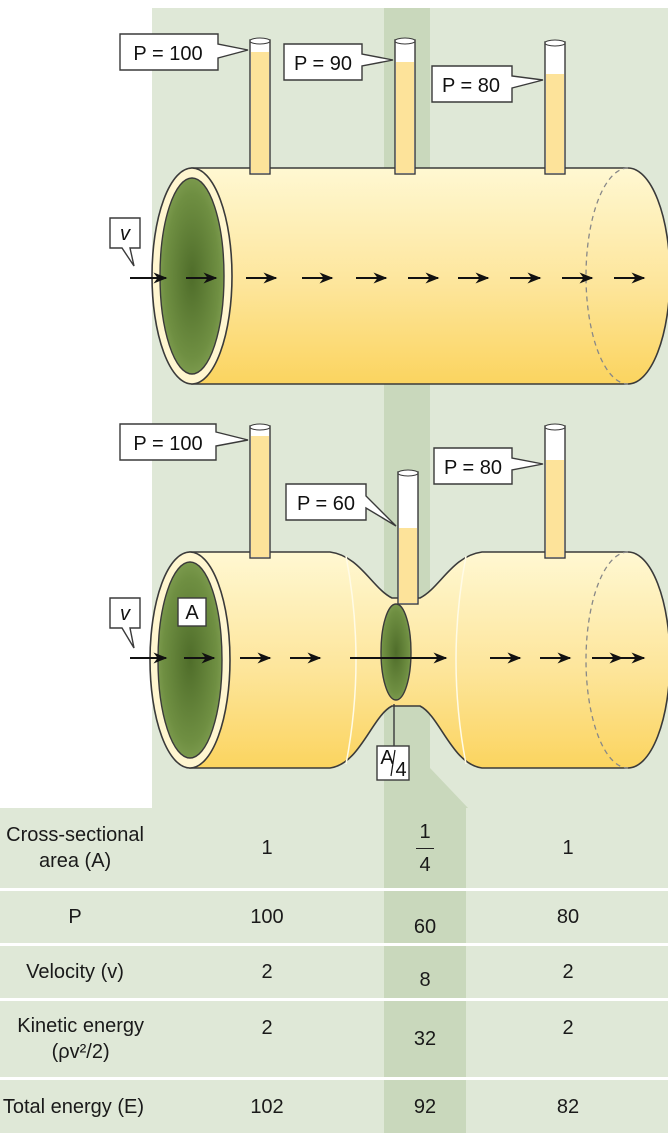  Describe the element at coordinates (334, 1106) in the screenshot. I see `table-row-total: Total energy (E) 102 92 82` at that location.